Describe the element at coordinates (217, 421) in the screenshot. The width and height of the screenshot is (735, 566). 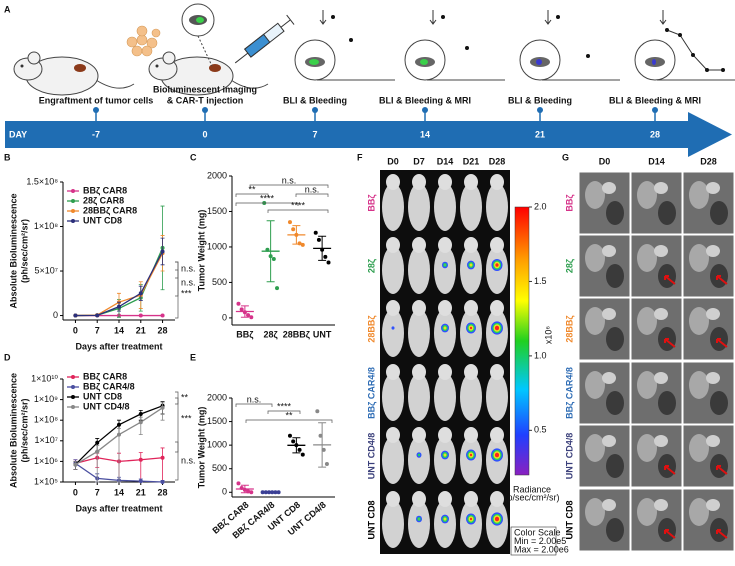
I see `y-tick-label: 1500` at that location.